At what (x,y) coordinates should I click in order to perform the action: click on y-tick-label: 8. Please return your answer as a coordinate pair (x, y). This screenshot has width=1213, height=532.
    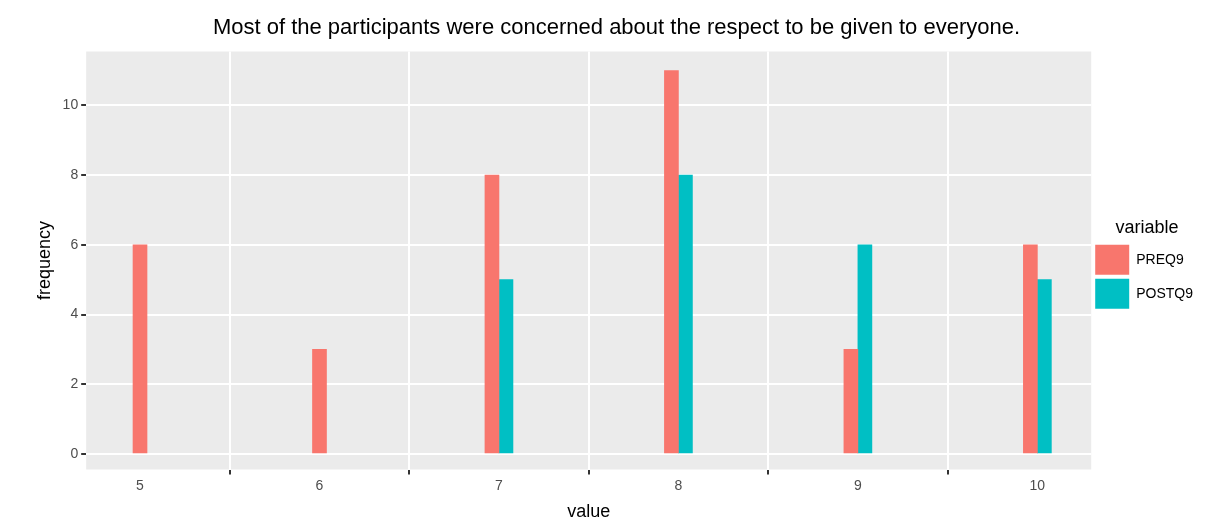
    Looking at the image, I should click on (74, 173).